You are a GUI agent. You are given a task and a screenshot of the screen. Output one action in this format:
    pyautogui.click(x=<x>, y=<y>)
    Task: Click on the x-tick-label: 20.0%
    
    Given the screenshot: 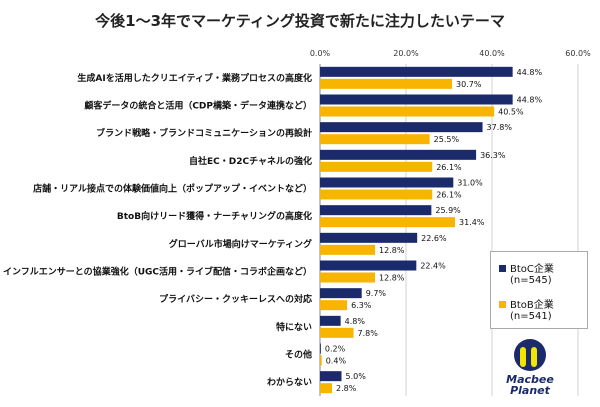 What is the action you would take?
    pyautogui.click(x=406, y=53)
    